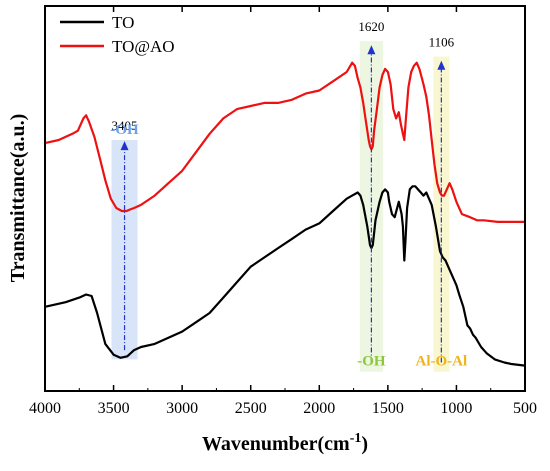  What do you see at coordinates (388, 408) in the screenshot?
I see `x-tick-label-1500: 1500` at bounding box center [388, 408].